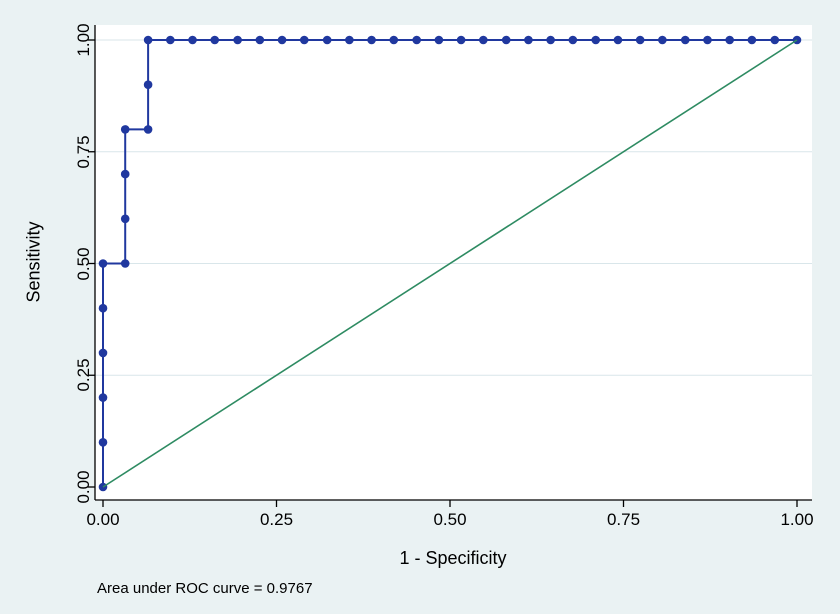 The height and width of the screenshot is (614, 840). I want to click on x-tick-label: 0.25, so click(276, 519).